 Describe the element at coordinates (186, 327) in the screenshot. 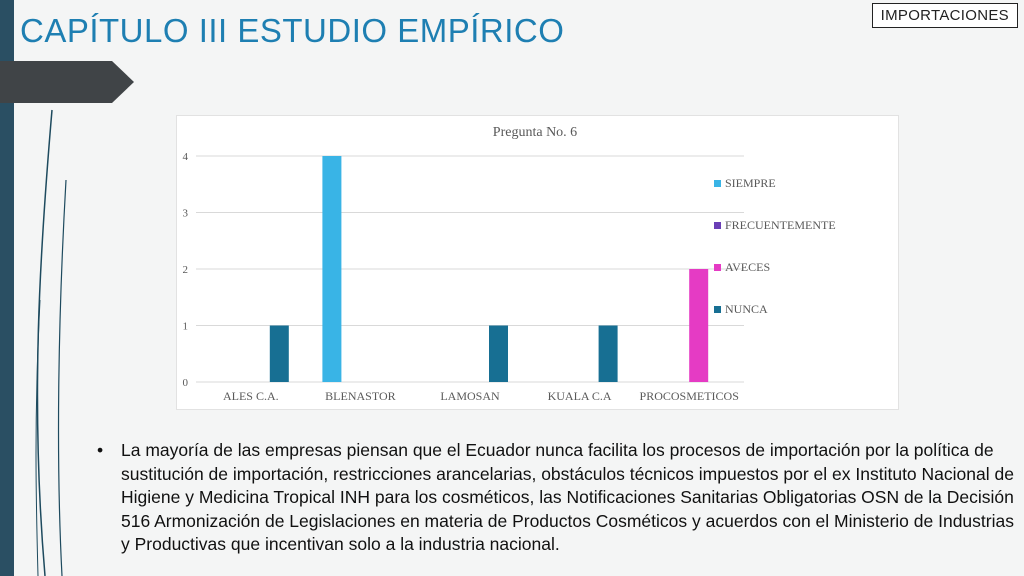

I see `y-tick-label: 1` at that location.